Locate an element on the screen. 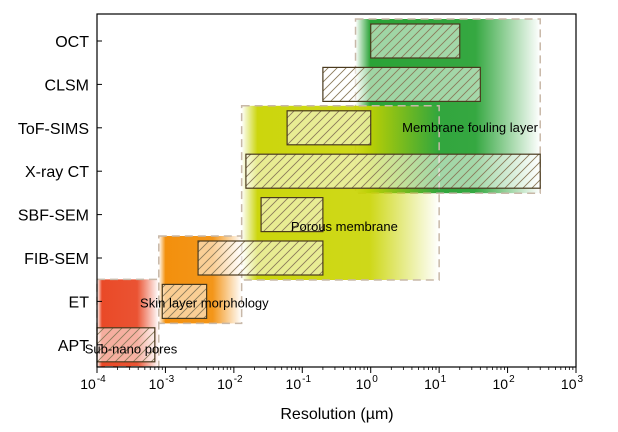 The height and width of the screenshot is (432, 618). region-label: Sub-nano pores is located at coordinates (131, 349).